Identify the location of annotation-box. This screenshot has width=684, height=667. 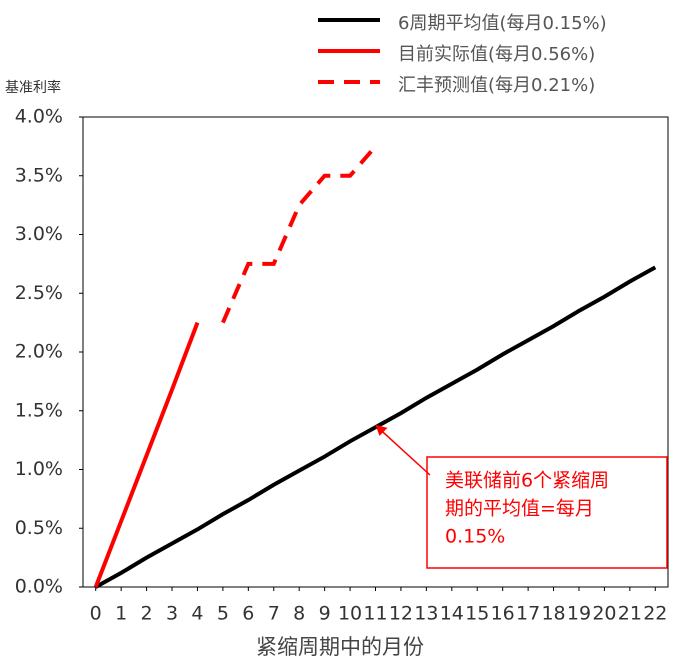
(547, 512).